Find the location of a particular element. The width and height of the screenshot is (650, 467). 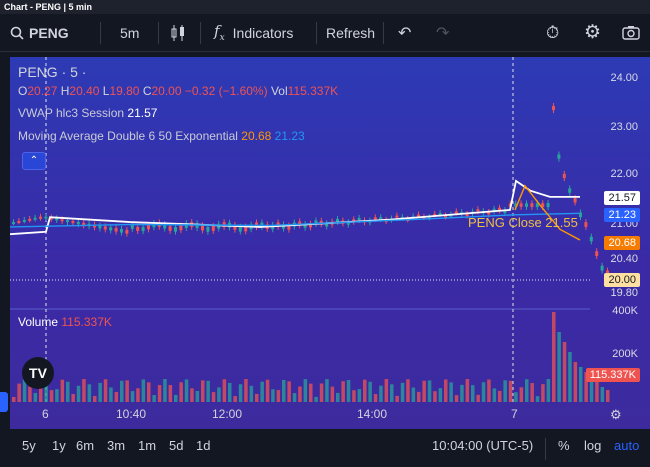

range-5y: 5y is located at coordinates (29, 445).